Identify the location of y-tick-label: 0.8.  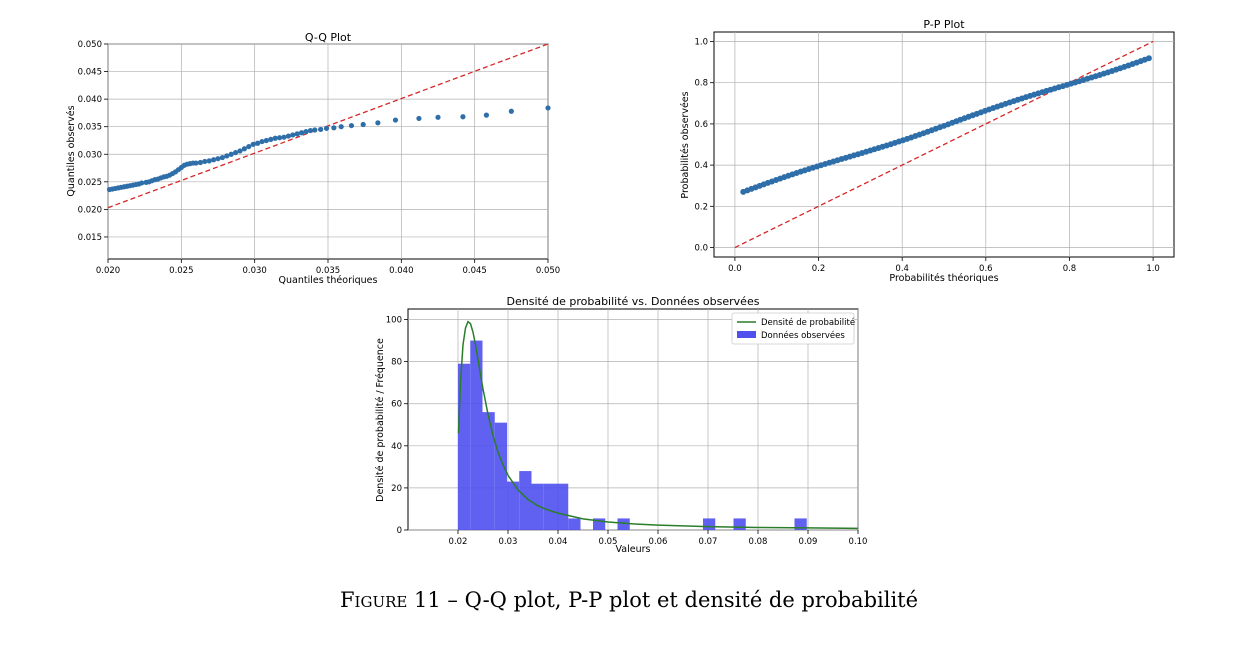
(701, 84).